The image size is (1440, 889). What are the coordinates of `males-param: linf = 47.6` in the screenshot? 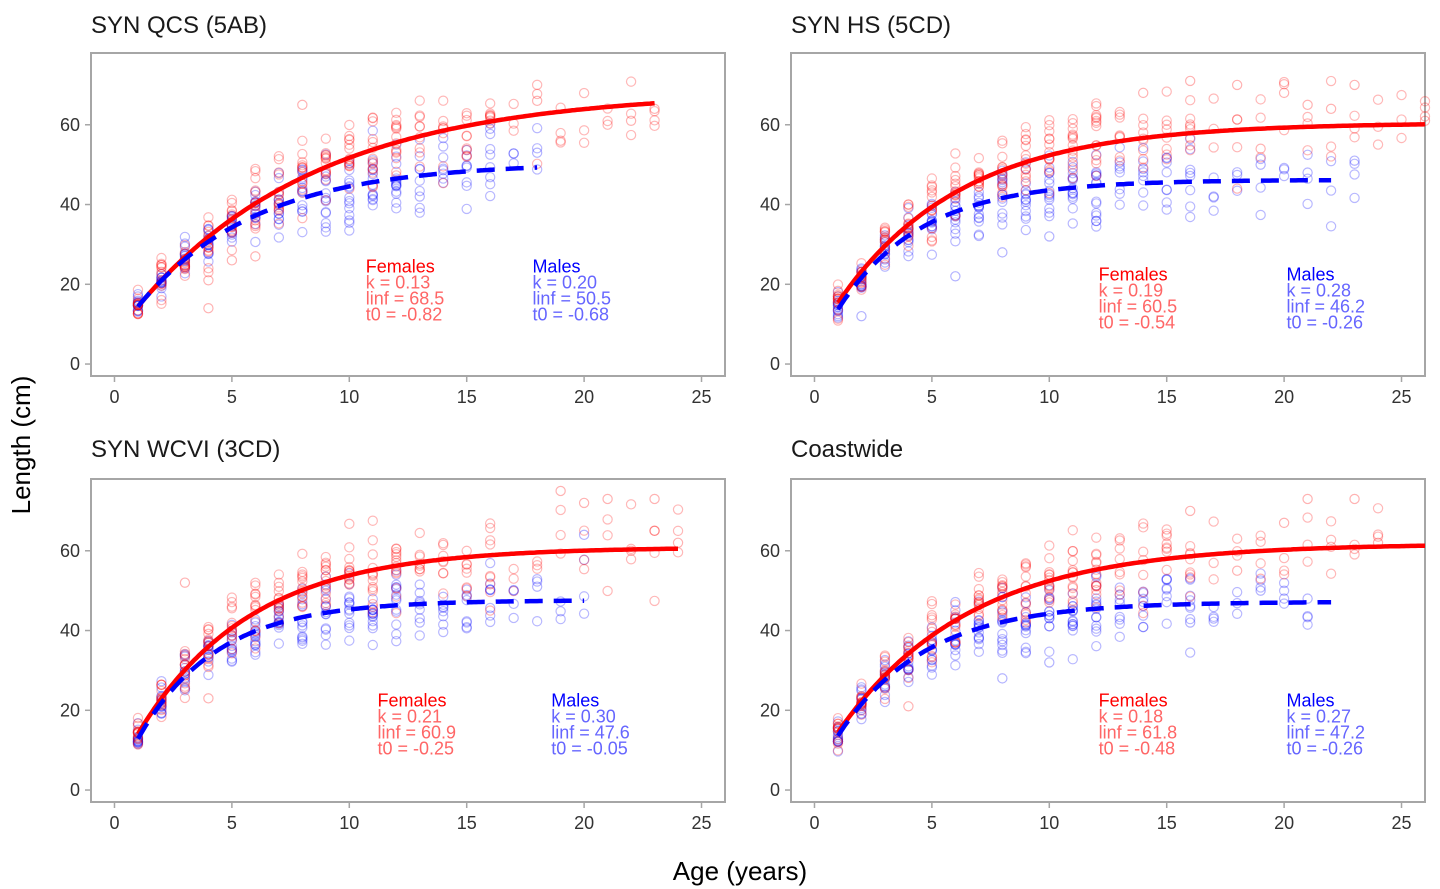 It's located at (590, 732).